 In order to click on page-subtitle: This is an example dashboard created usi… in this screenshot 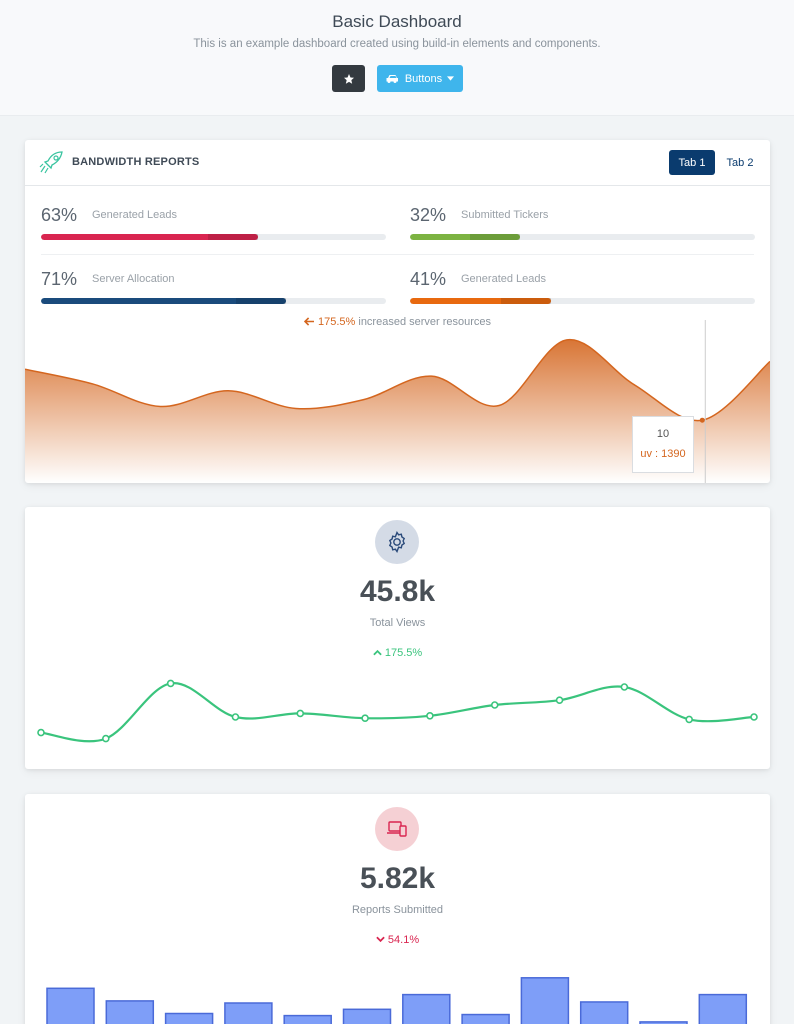, I will do `click(397, 44)`.